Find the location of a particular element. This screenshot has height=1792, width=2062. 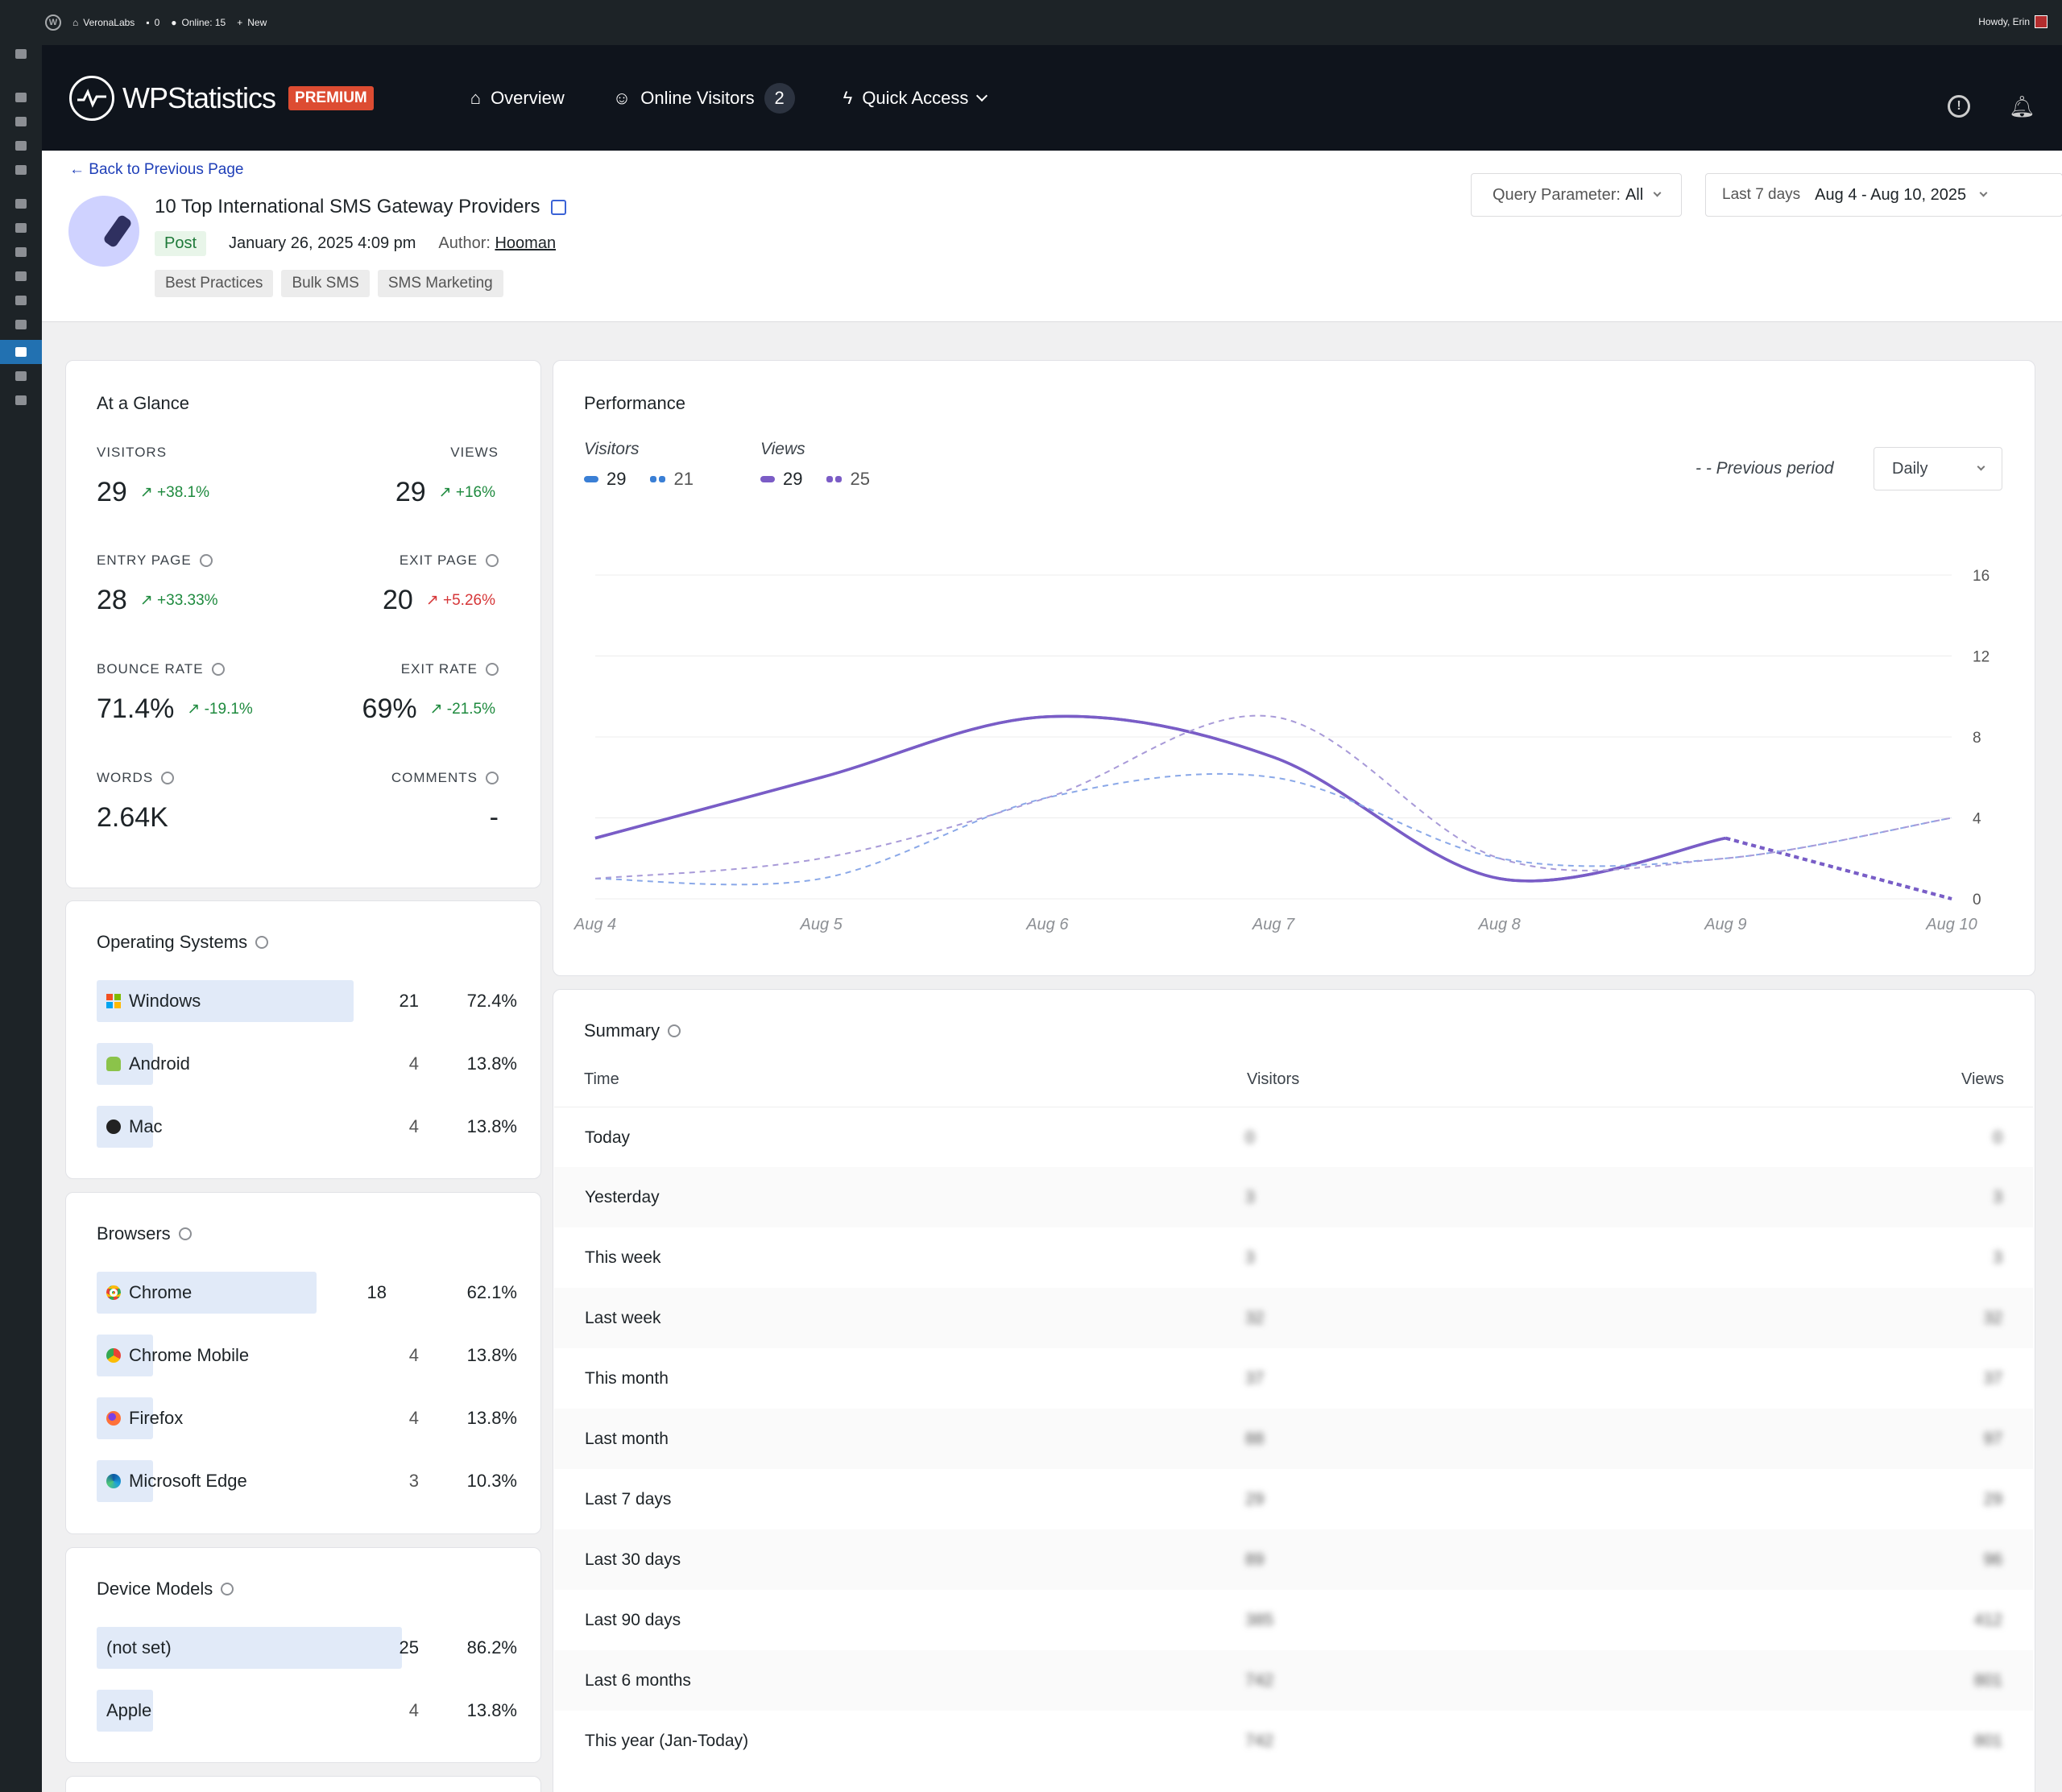

circle-icon is located at coordinates (21, 400).